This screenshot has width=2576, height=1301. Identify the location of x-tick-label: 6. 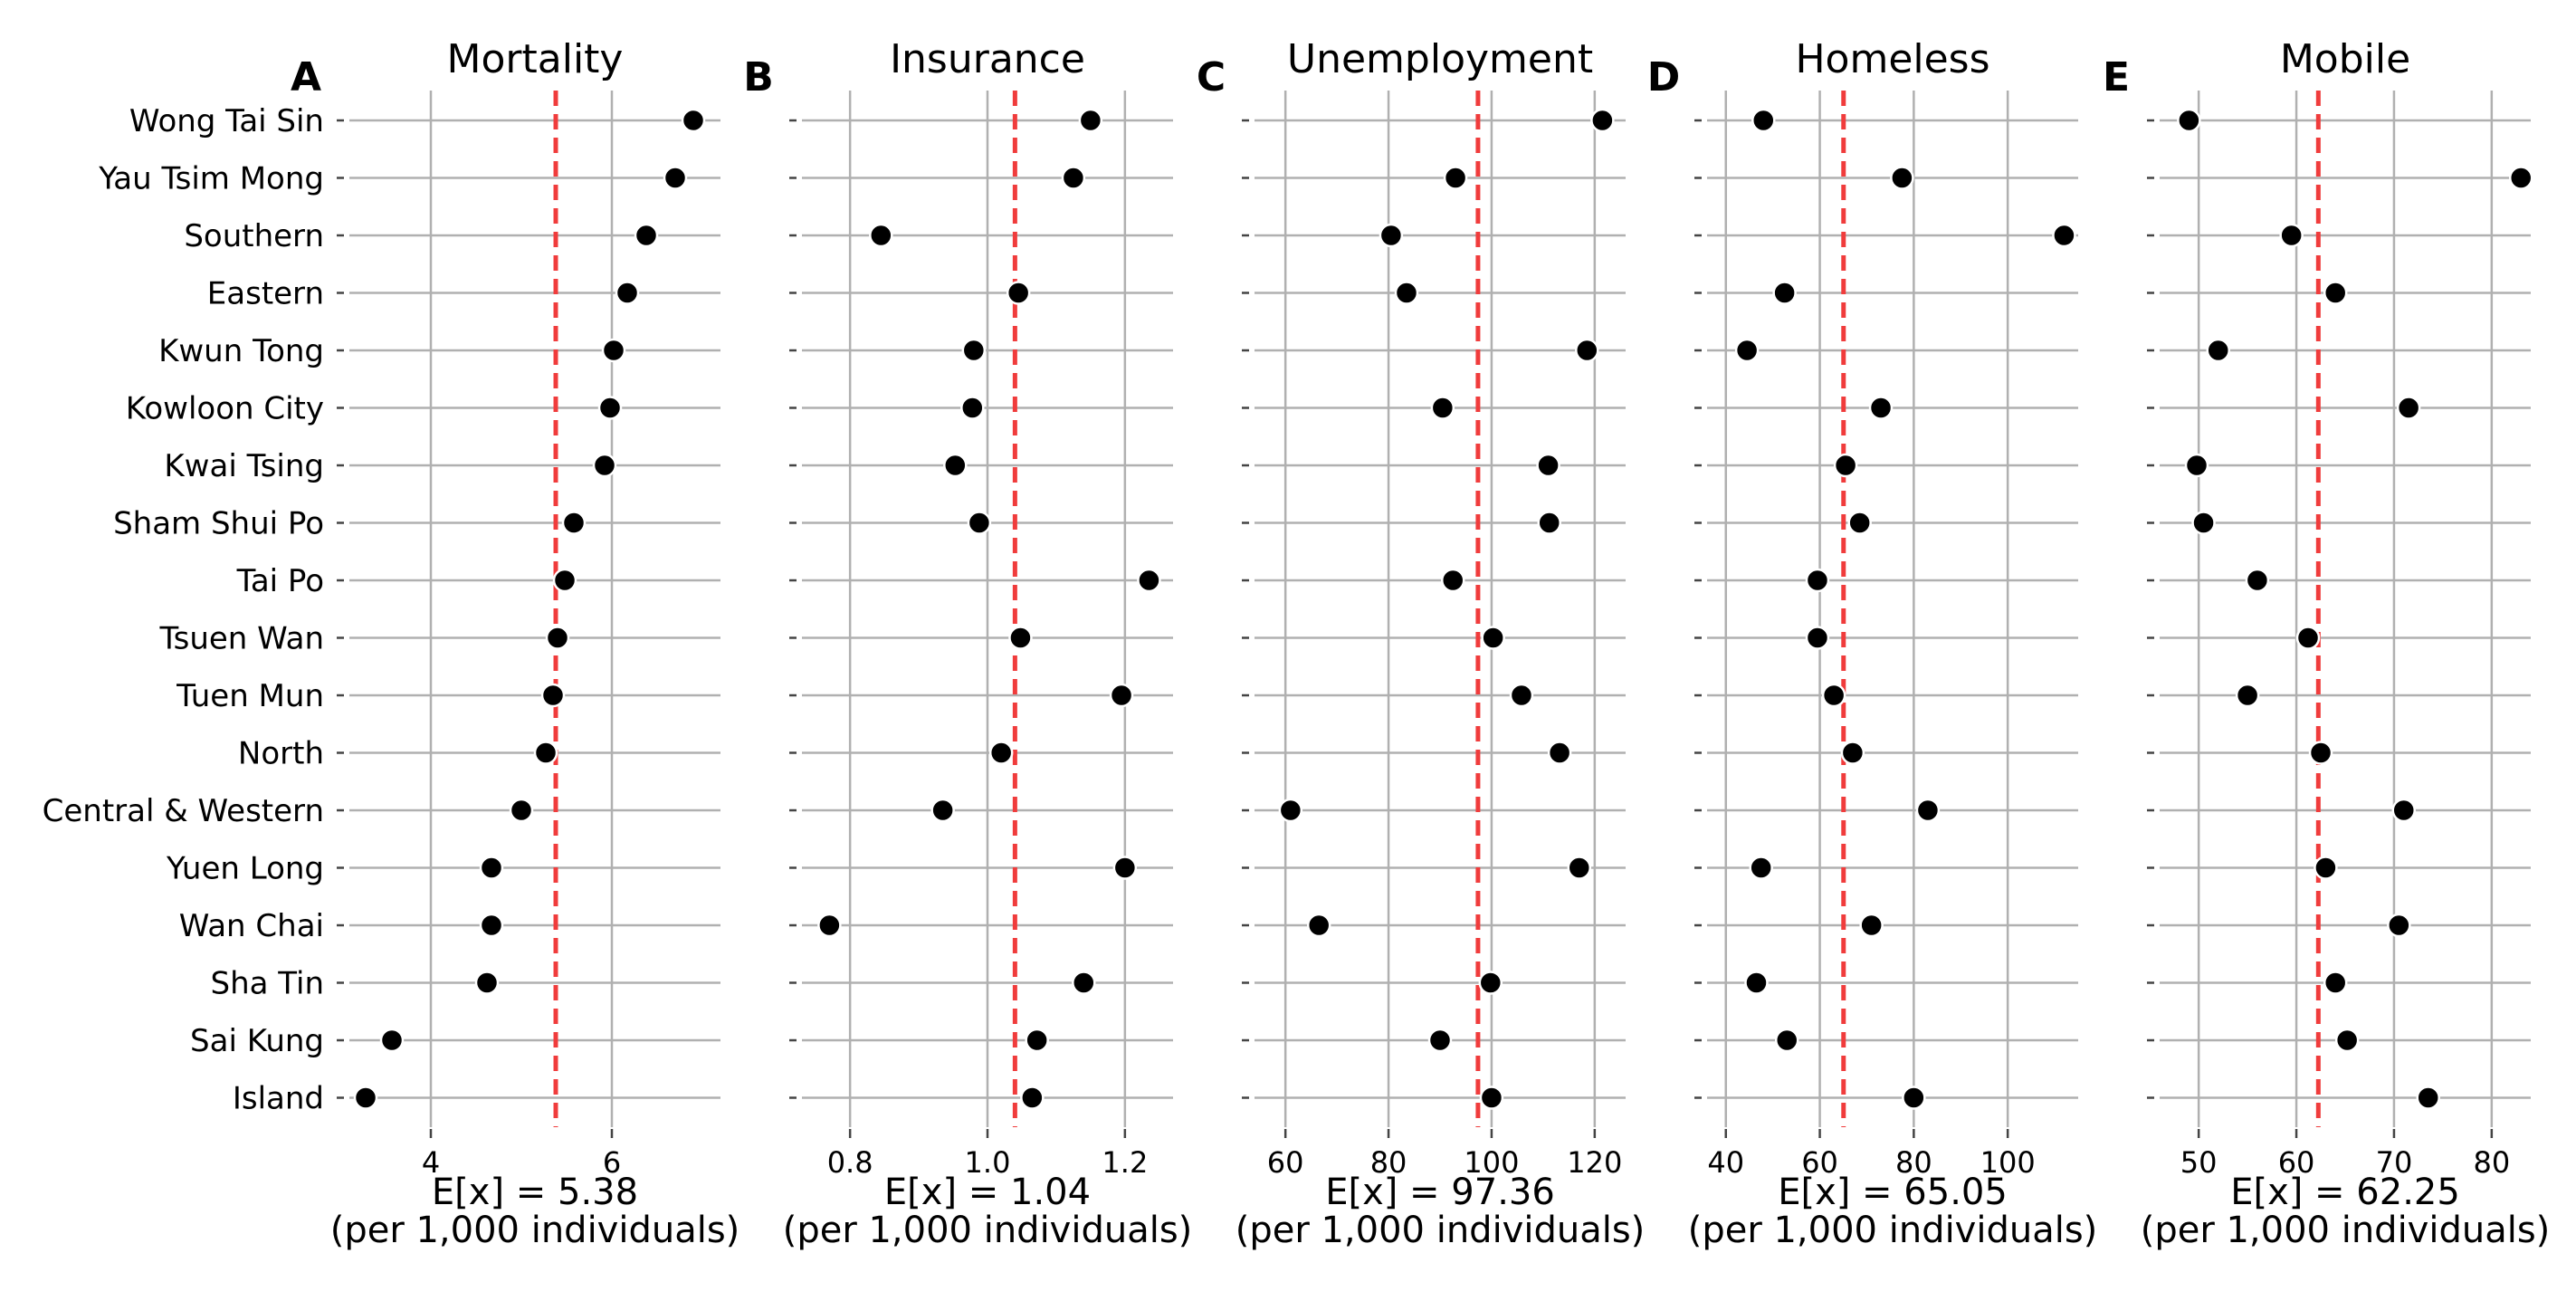
(612, 1162).